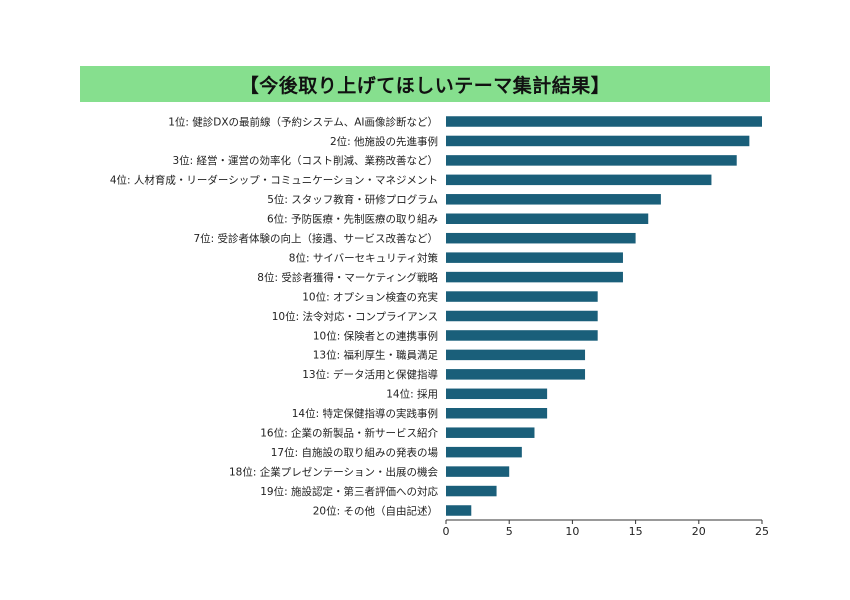 This screenshot has width=850, height=600. I want to click on category-label: 16位: 企業の新製品・新サービス紹介, so click(349, 433).